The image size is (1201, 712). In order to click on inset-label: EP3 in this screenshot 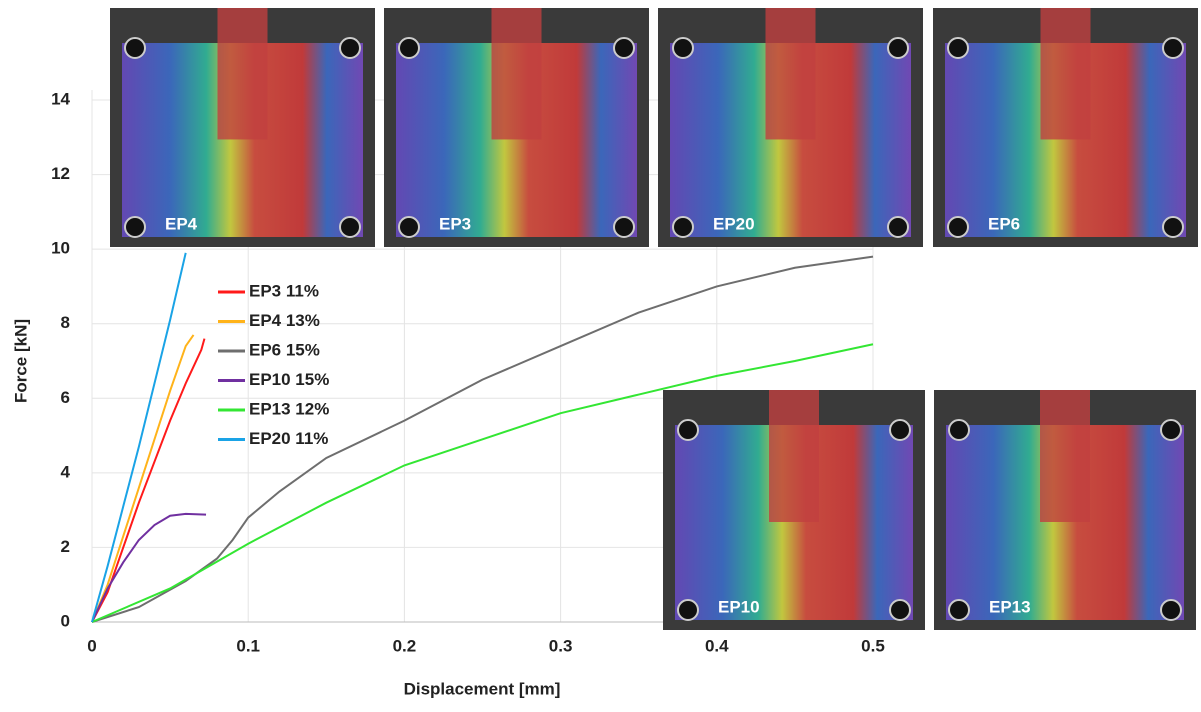, I will do `click(455, 223)`.